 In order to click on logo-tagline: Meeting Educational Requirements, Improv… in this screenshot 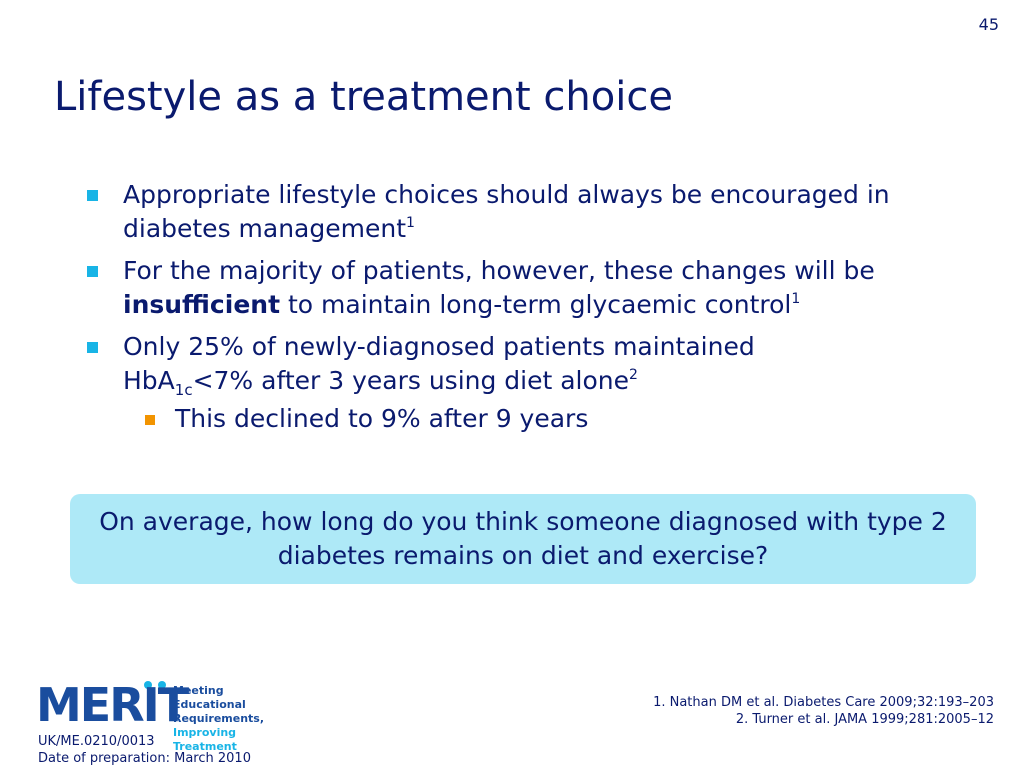, I will do `click(234, 719)`.